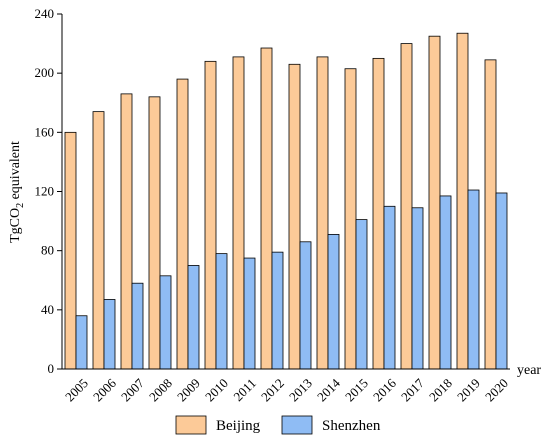  Describe the element at coordinates (216, 389) in the screenshot. I see `x-tick-label: 2010` at that location.